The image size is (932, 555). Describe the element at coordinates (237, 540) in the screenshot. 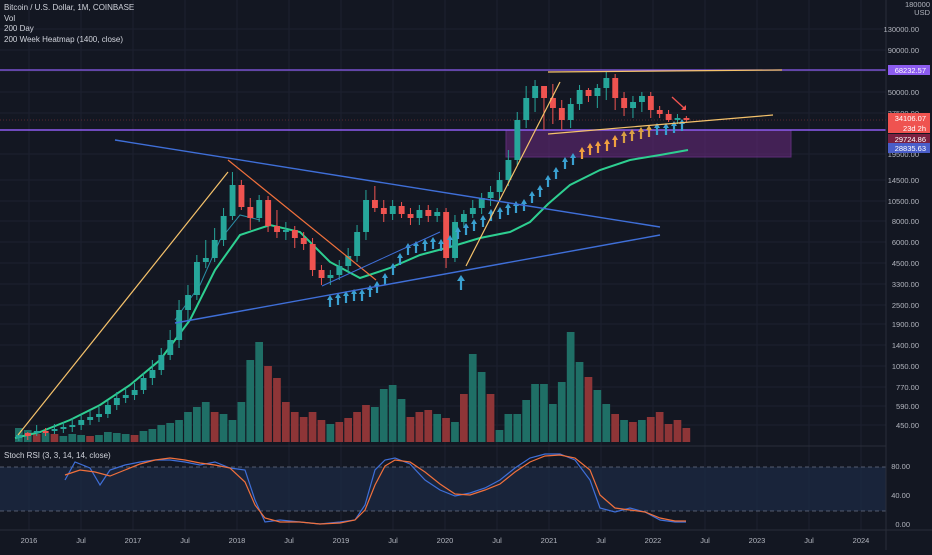

I see `time-axis-label: 2018` at that location.